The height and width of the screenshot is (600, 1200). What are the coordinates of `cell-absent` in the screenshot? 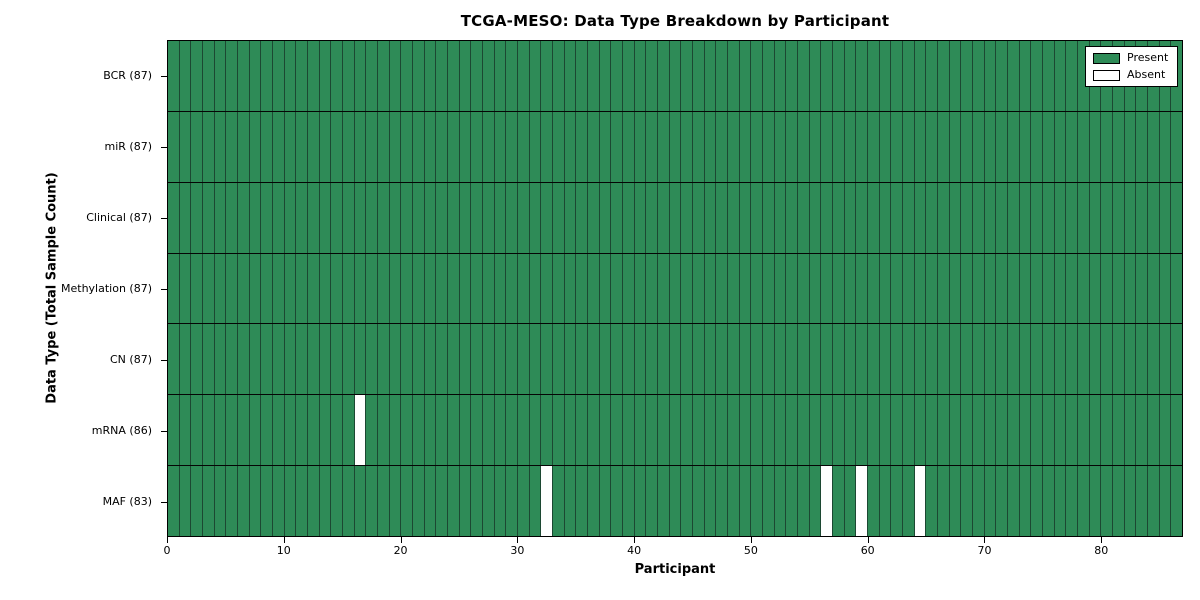 It's located at (546, 501).